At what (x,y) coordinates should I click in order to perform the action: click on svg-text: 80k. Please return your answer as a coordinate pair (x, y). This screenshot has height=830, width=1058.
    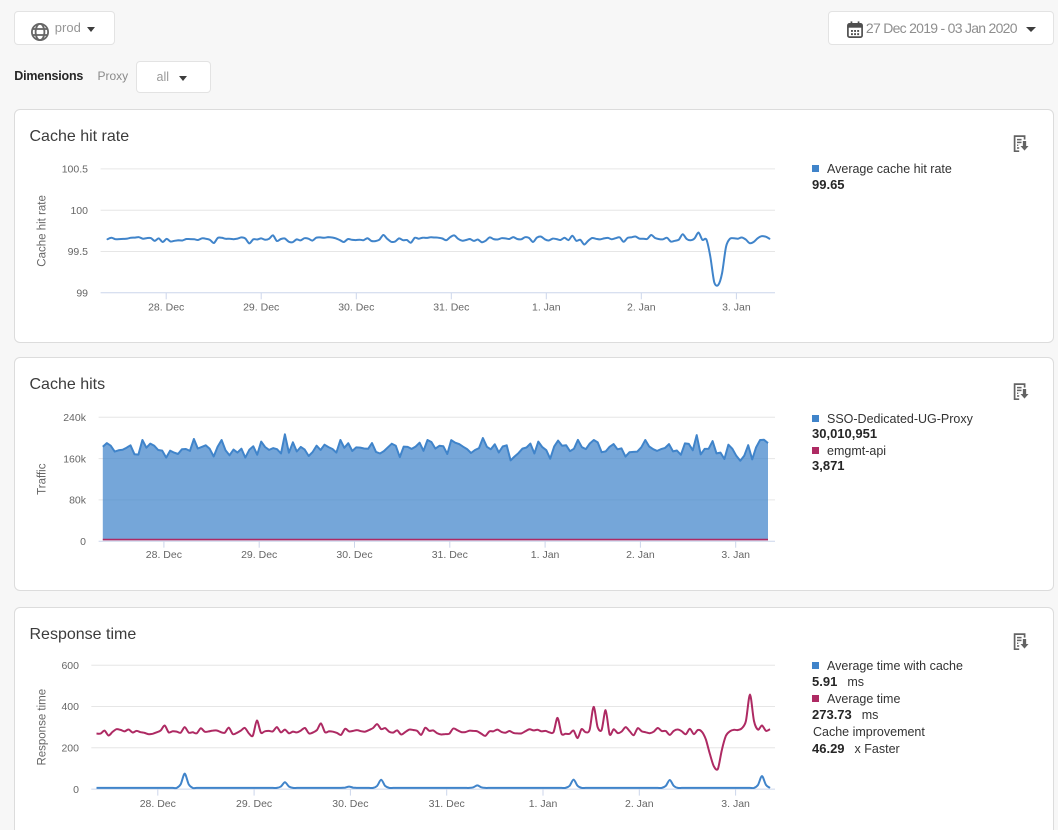
    Looking at the image, I should click on (78, 501).